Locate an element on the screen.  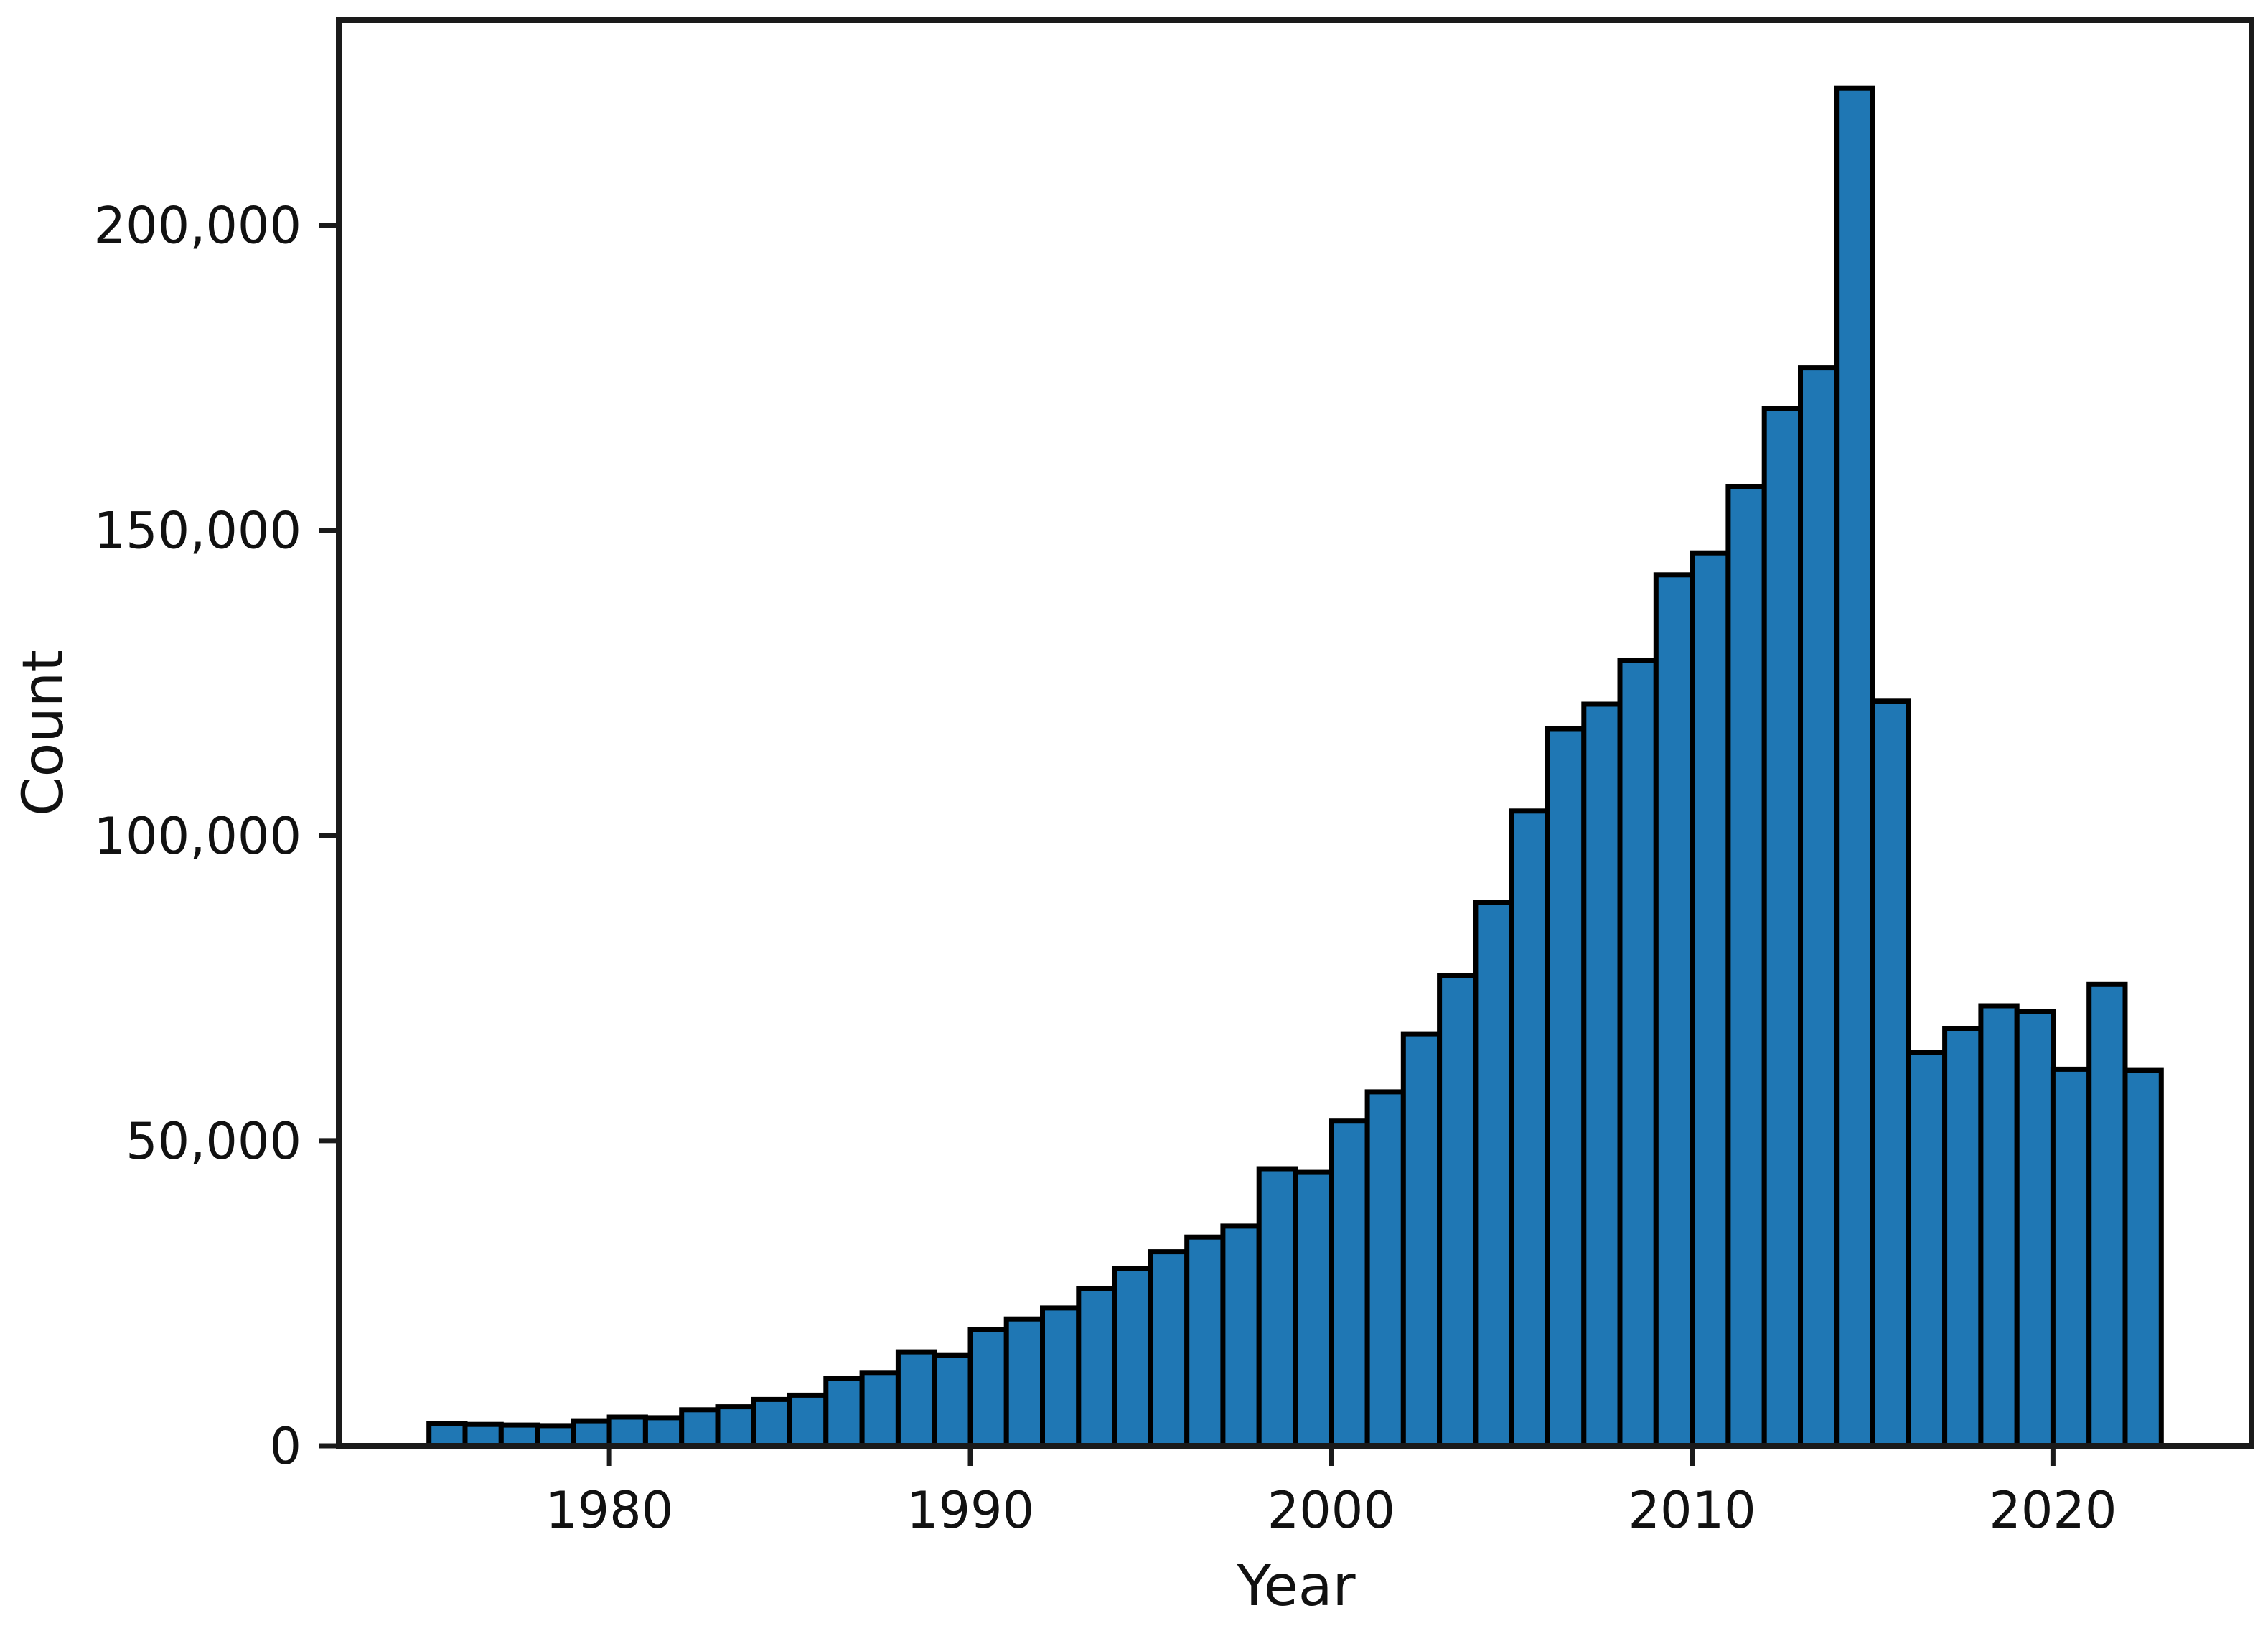
y-tick-label: 100,000 is located at coordinates (198, 836).